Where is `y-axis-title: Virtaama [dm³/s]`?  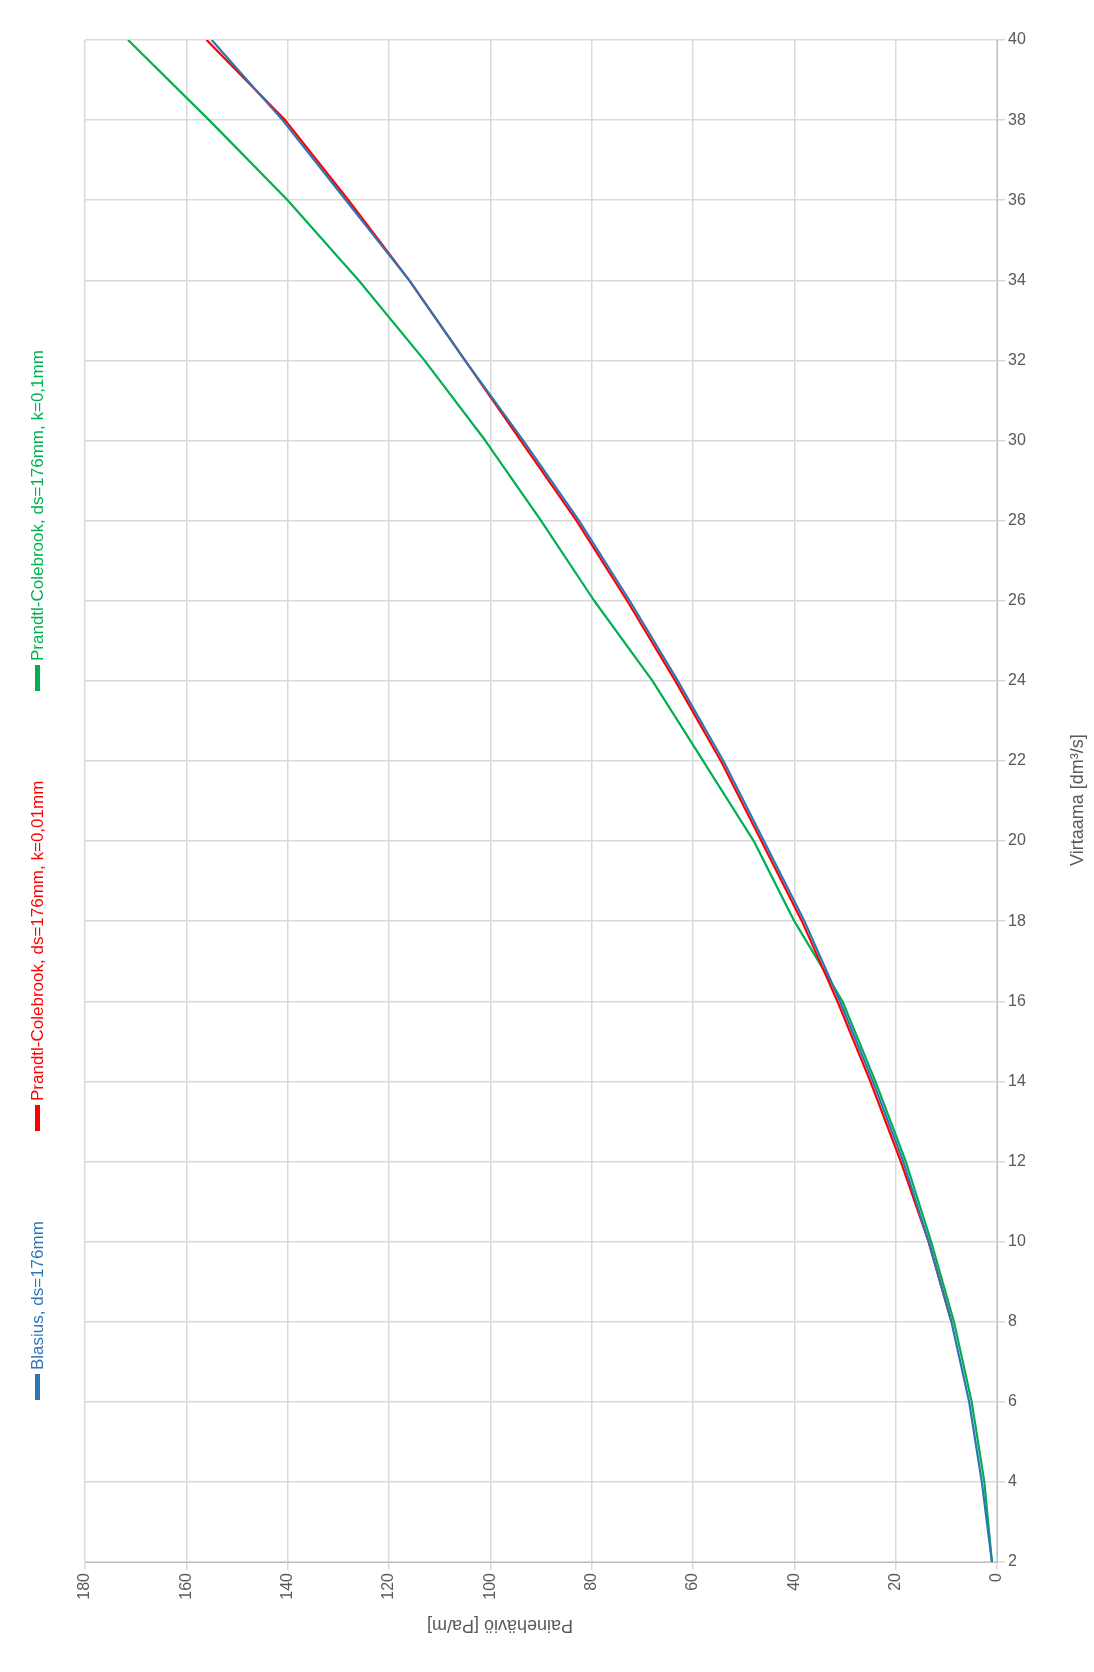 y-axis-title: Virtaama [dm³/s] is located at coordinates (1077, 800).